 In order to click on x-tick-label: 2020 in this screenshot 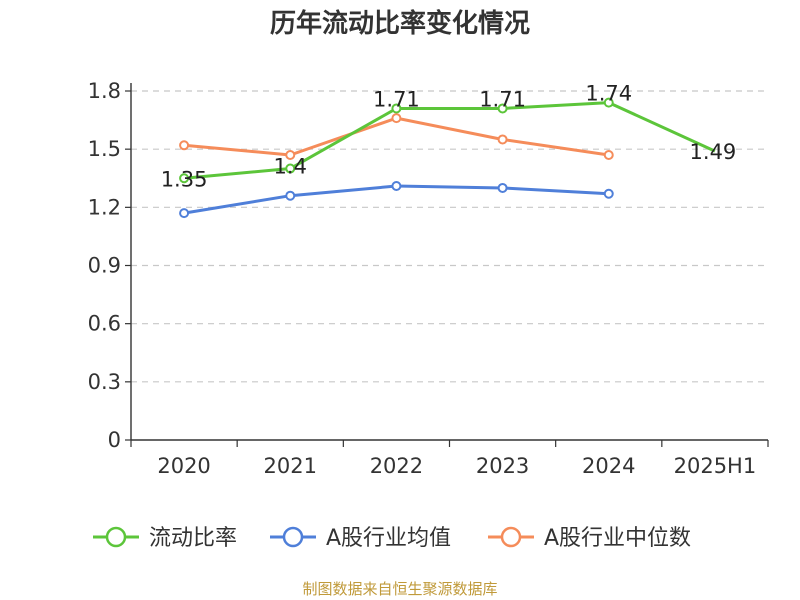, I will do `click(183, 466)`.